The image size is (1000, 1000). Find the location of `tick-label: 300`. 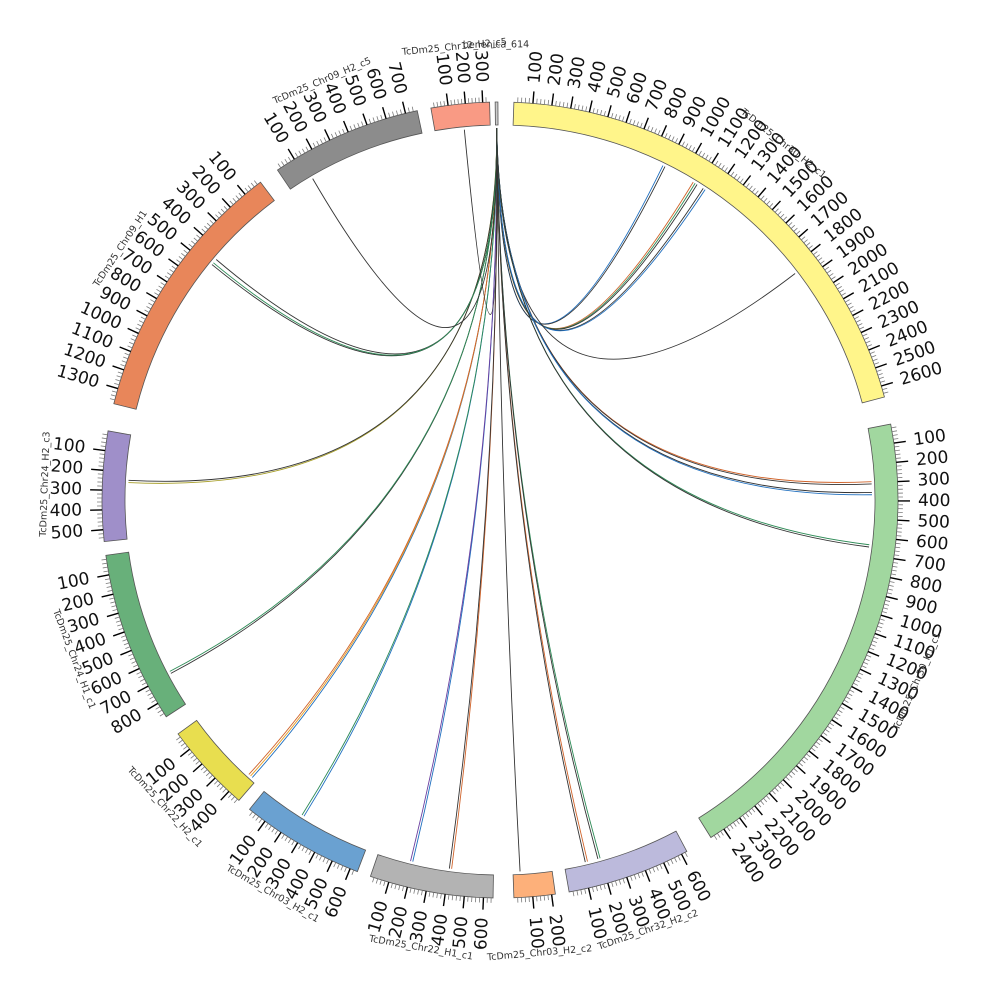

tick-label: 300 is located at coordinates (65, 489).